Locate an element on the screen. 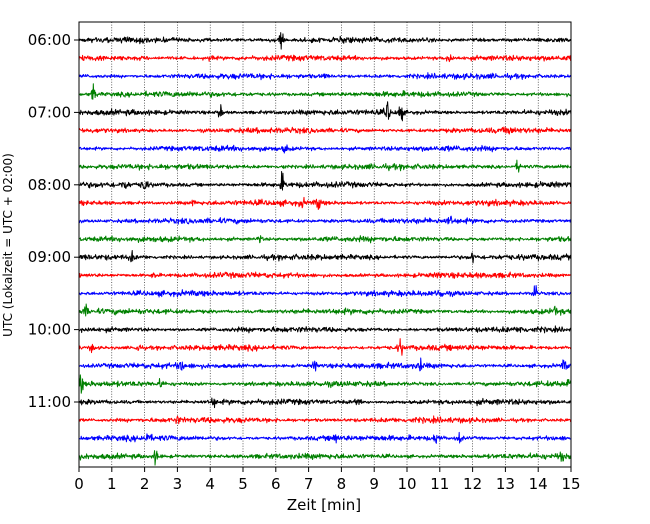  x-axis-label: Zeit [min] is located at coordinates (324, 505).